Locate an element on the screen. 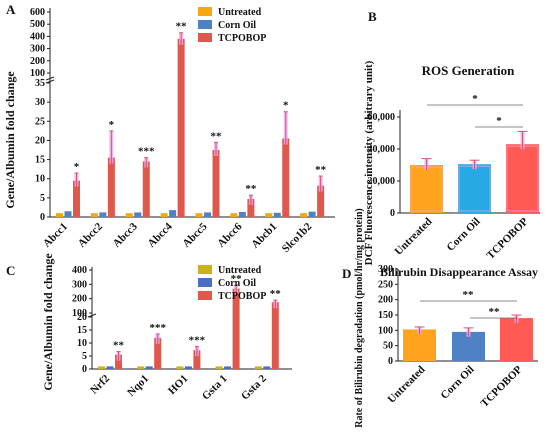 This screenshot has height=446, width=550. a-axis-break is located at coordinates (50, 78).